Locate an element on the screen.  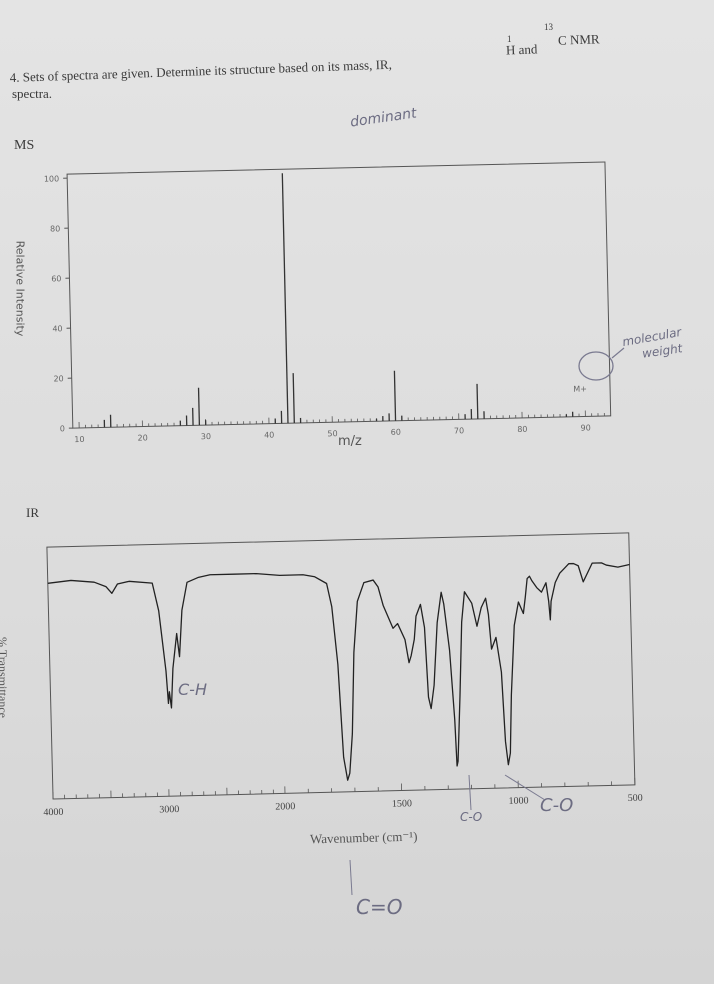
ms-ytick-label: 100 is located at coordinates (51, 178).